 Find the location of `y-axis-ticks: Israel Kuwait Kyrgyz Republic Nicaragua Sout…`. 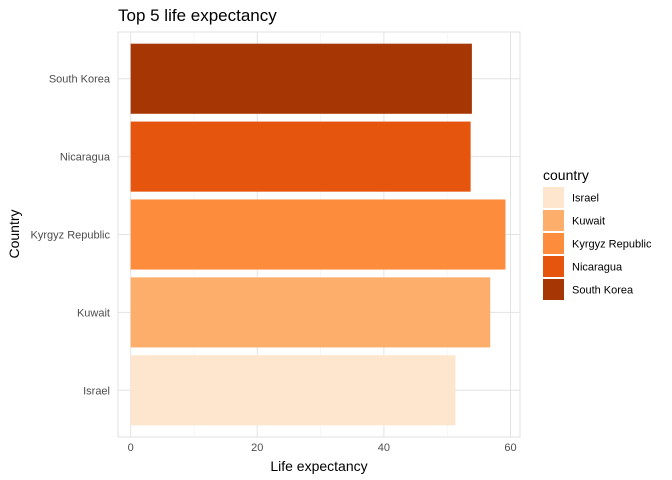

y-axis-ticks: Israel Kuwait Kyrgyz Republic Nicaragua Sout… is located at coordinates (71, 236).